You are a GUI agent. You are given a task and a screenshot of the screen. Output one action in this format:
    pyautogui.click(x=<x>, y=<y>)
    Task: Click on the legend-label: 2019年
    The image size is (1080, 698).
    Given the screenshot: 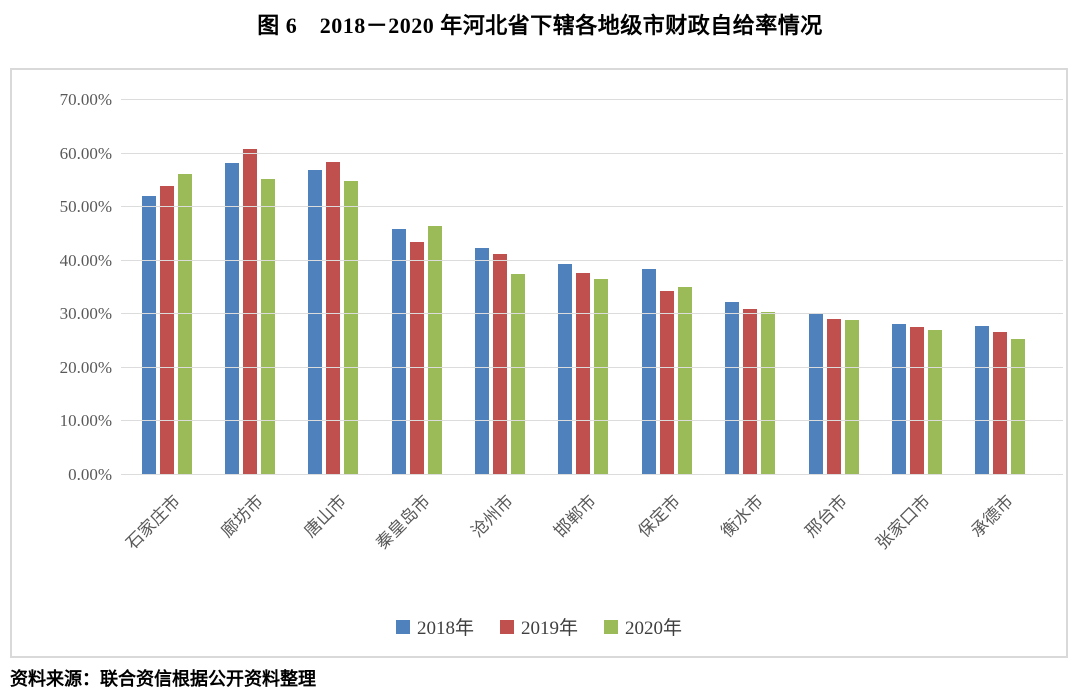 What is the action you would take?
    pyautogui.click(x=549, y=628)
    